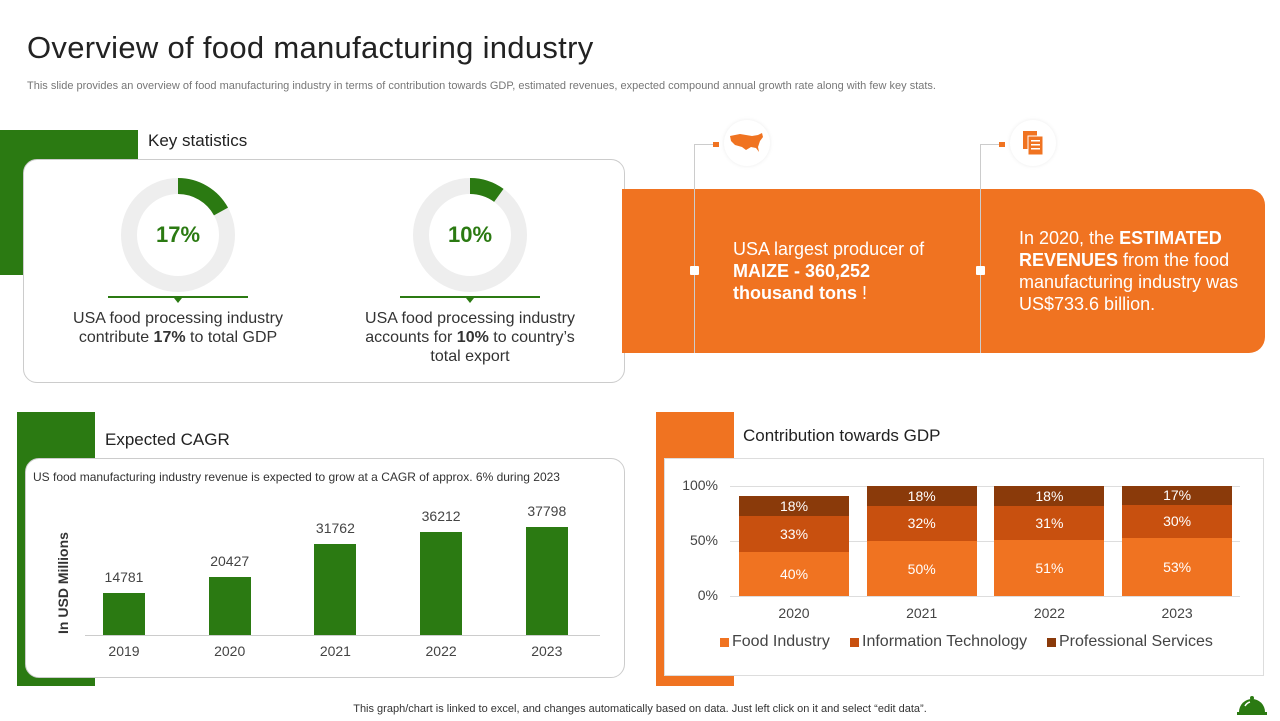 This screenshot has height=721, width=1280. I want to click on stat-value: 17%, so click(178, 234).